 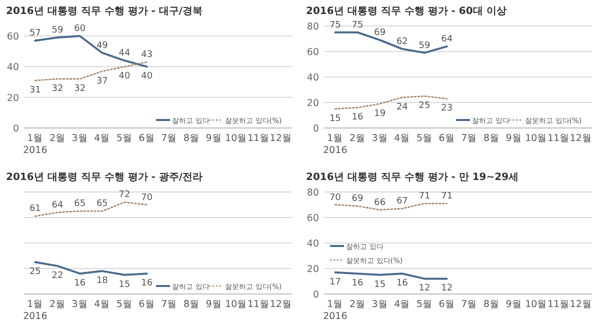 What do you see at coordinates (335, 282) in the screenshot?
I see `data-label: 17` at bounding box center [335, 282].